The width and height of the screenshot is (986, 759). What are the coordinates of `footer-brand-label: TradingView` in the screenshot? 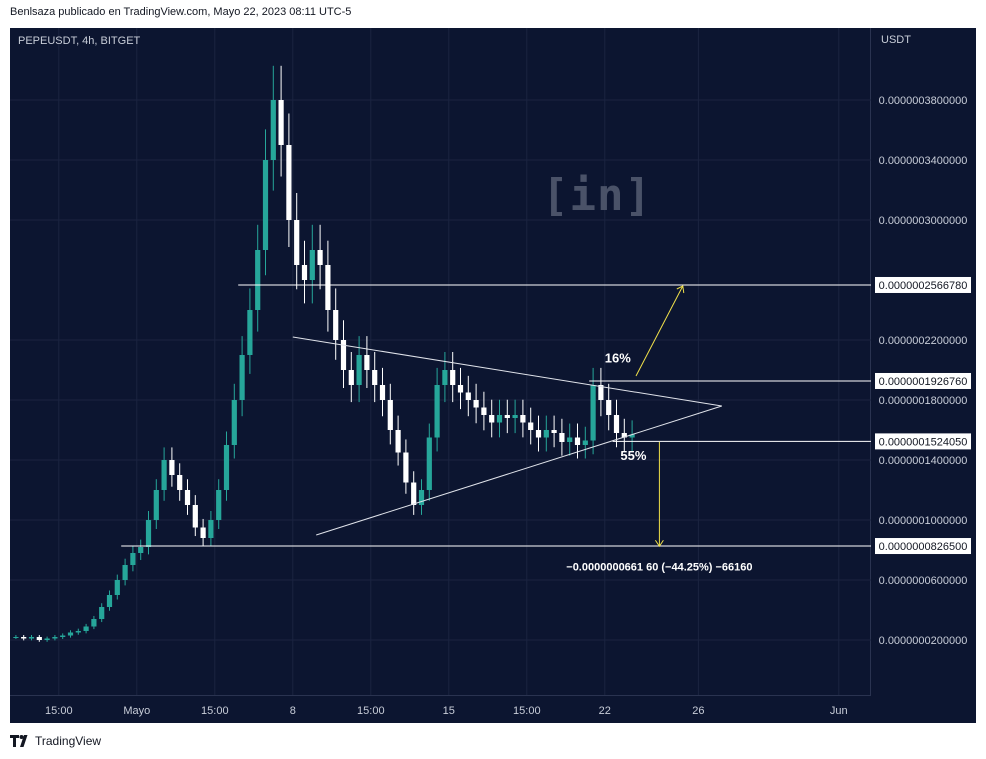 It's located at (68, 741).